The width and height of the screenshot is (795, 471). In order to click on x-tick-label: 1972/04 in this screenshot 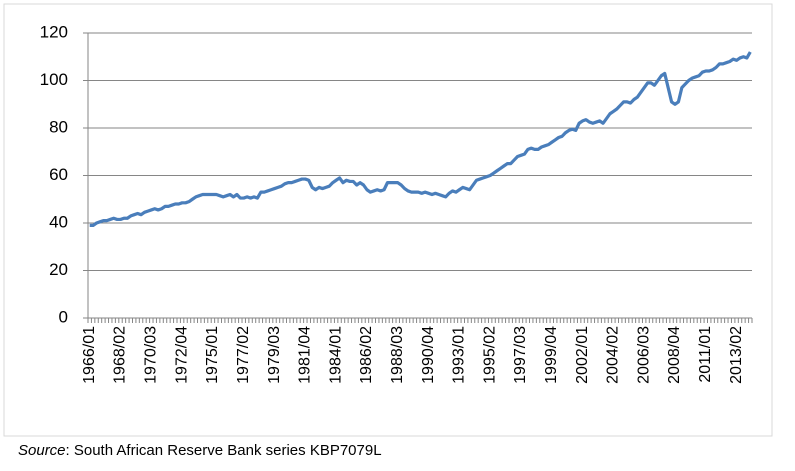, I will do `click(181, 355)`.